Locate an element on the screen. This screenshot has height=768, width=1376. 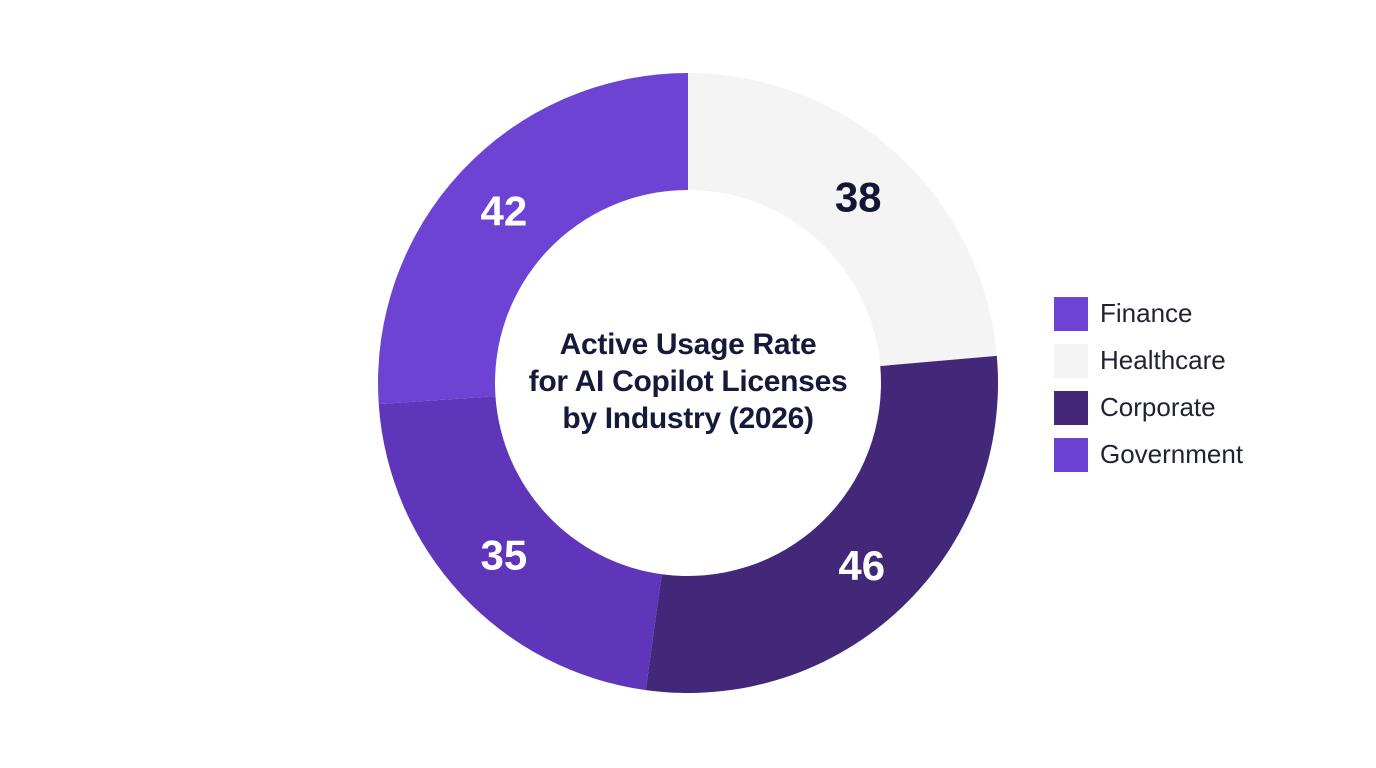
legend: Finance Healthcare Corporate Government is located at coordinates (1148, 390).